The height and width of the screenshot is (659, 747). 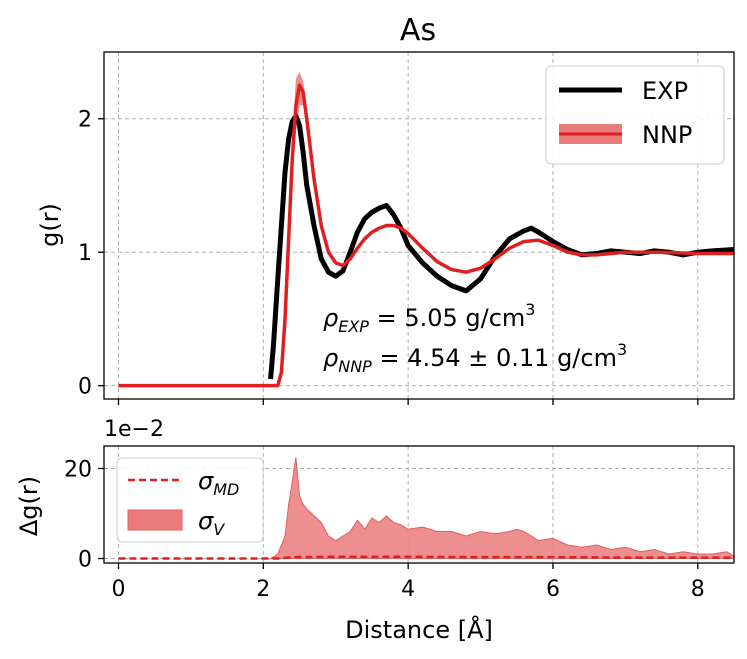 I want to click on sigma-v-symbol: σ, so click(x=206, y=521).